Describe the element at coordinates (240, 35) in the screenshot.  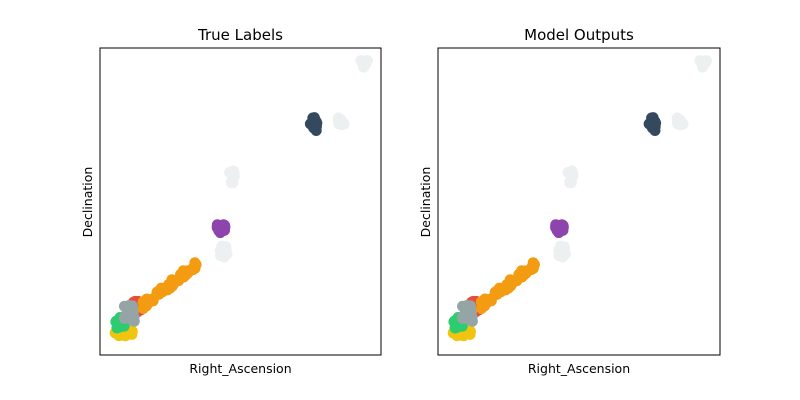
I see `panel-title: True Labels` at that location.